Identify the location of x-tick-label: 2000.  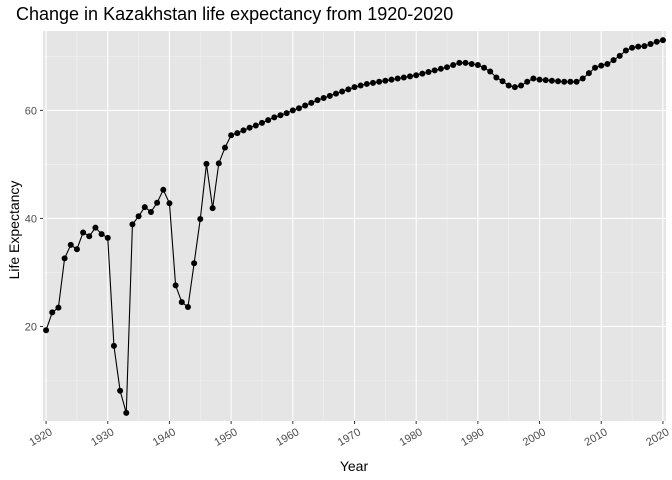
(534, 437).